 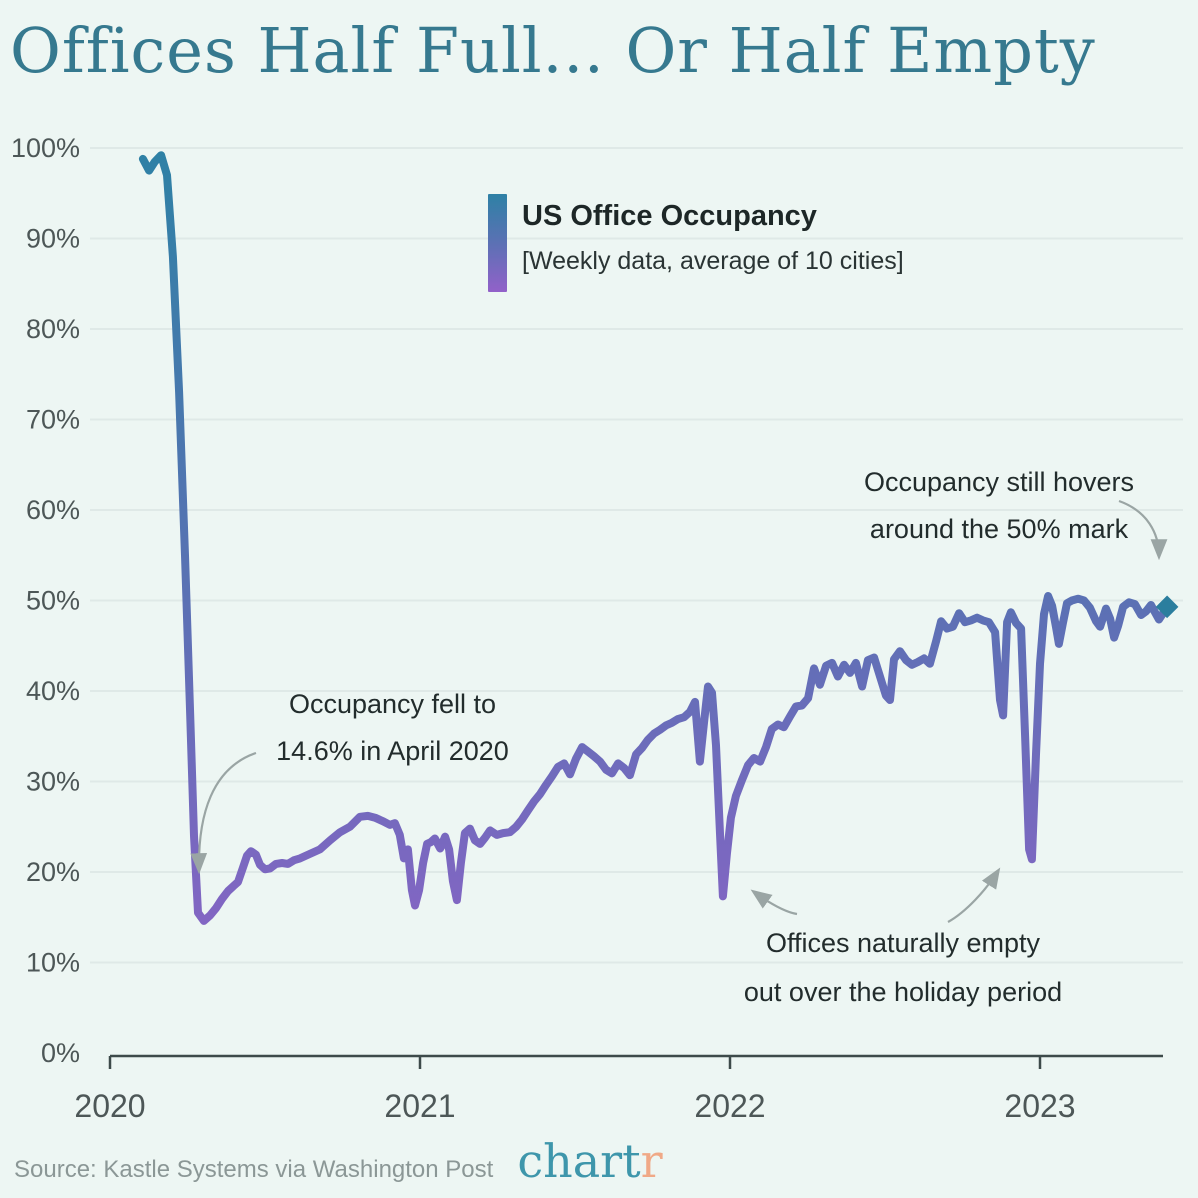 I want to click on page-title: Offices Half Full... Or Half Empty, so click(x=553, y=50).